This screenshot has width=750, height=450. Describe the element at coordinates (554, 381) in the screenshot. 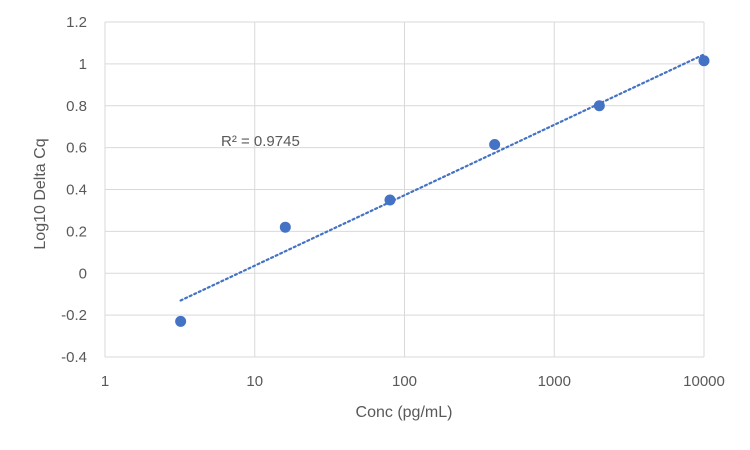

I see `x-tick-label-3: 1000` at that location.